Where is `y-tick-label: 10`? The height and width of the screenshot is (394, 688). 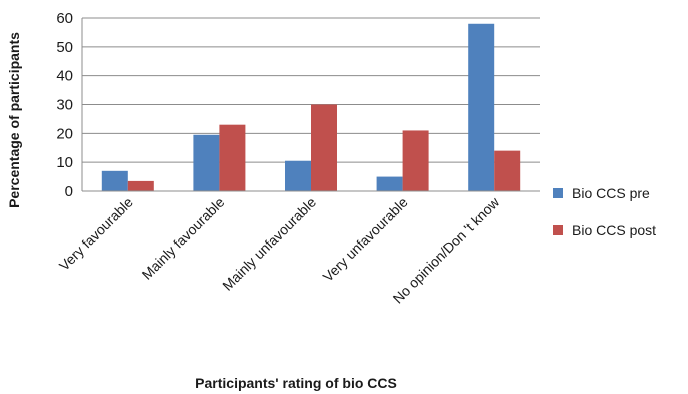 y-tick-label: 10 is located at coordinates (64, 162).